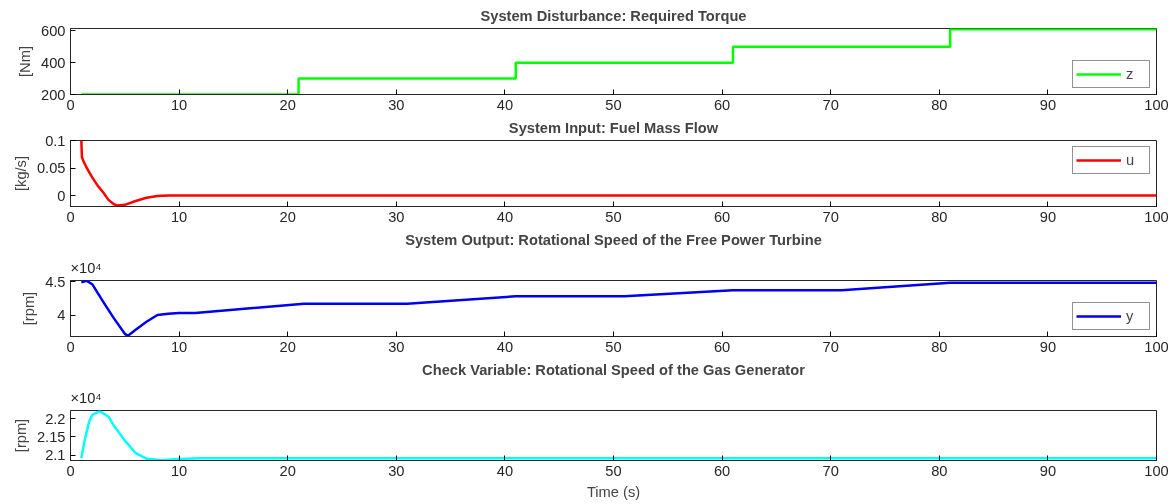 The width and height of the screenshot is (1176, 504). What do you see at coordinates (25, 61) in the screenshot?
I see `y-axis-title: [Nm]` at bounding box center [25, 61].